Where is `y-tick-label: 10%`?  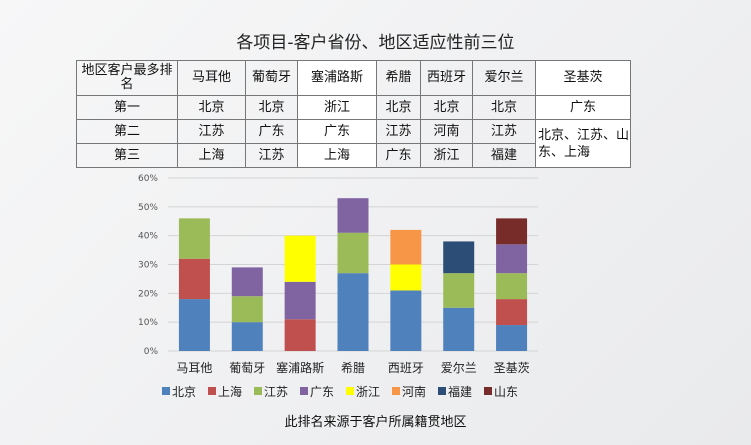 y-tick-label: 10% is located at coordinates (148, 323).